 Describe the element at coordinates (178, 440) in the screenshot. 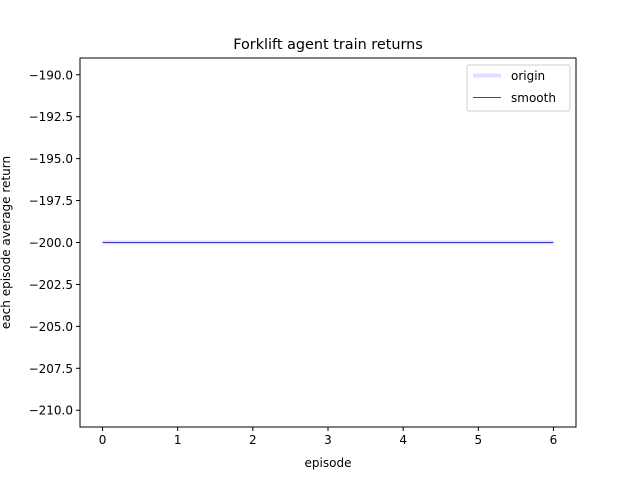

I see `x-tick-label: 1` at that location.